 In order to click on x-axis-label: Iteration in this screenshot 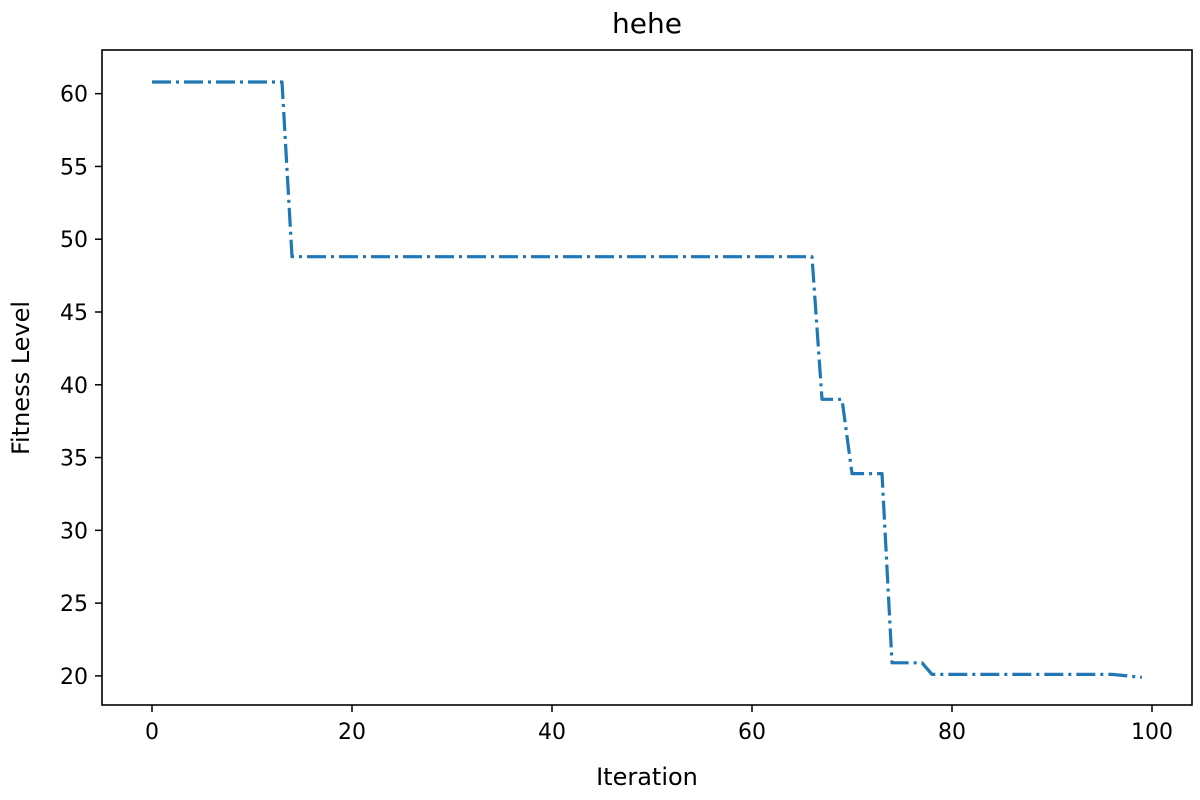, I will do `click(647, 777)`.